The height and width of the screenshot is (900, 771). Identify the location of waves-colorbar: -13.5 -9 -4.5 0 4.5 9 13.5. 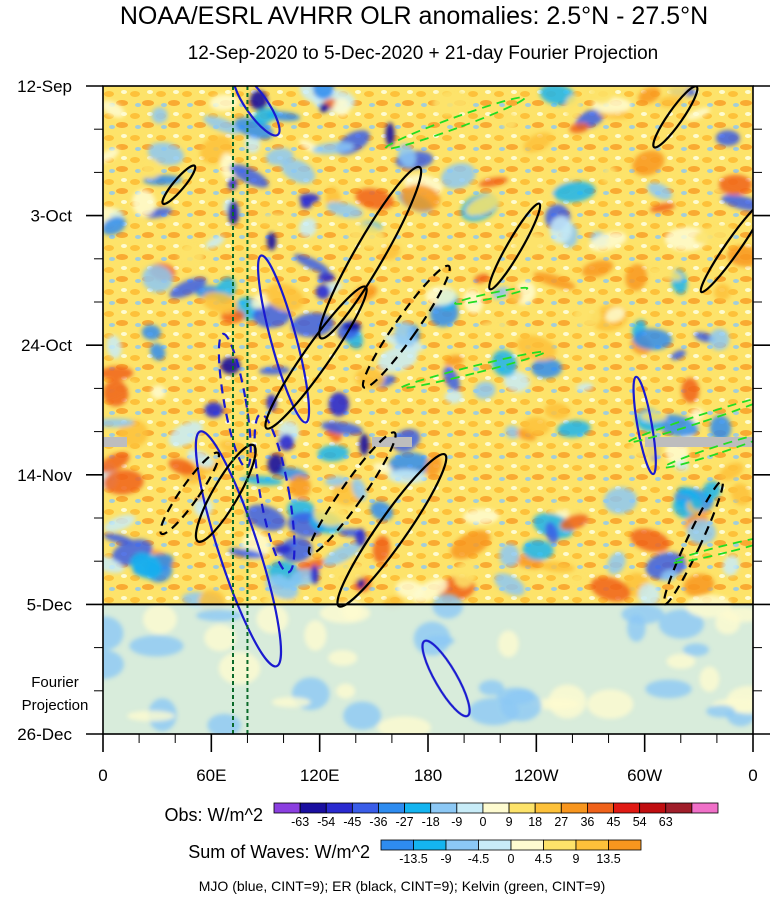
(511, 852).